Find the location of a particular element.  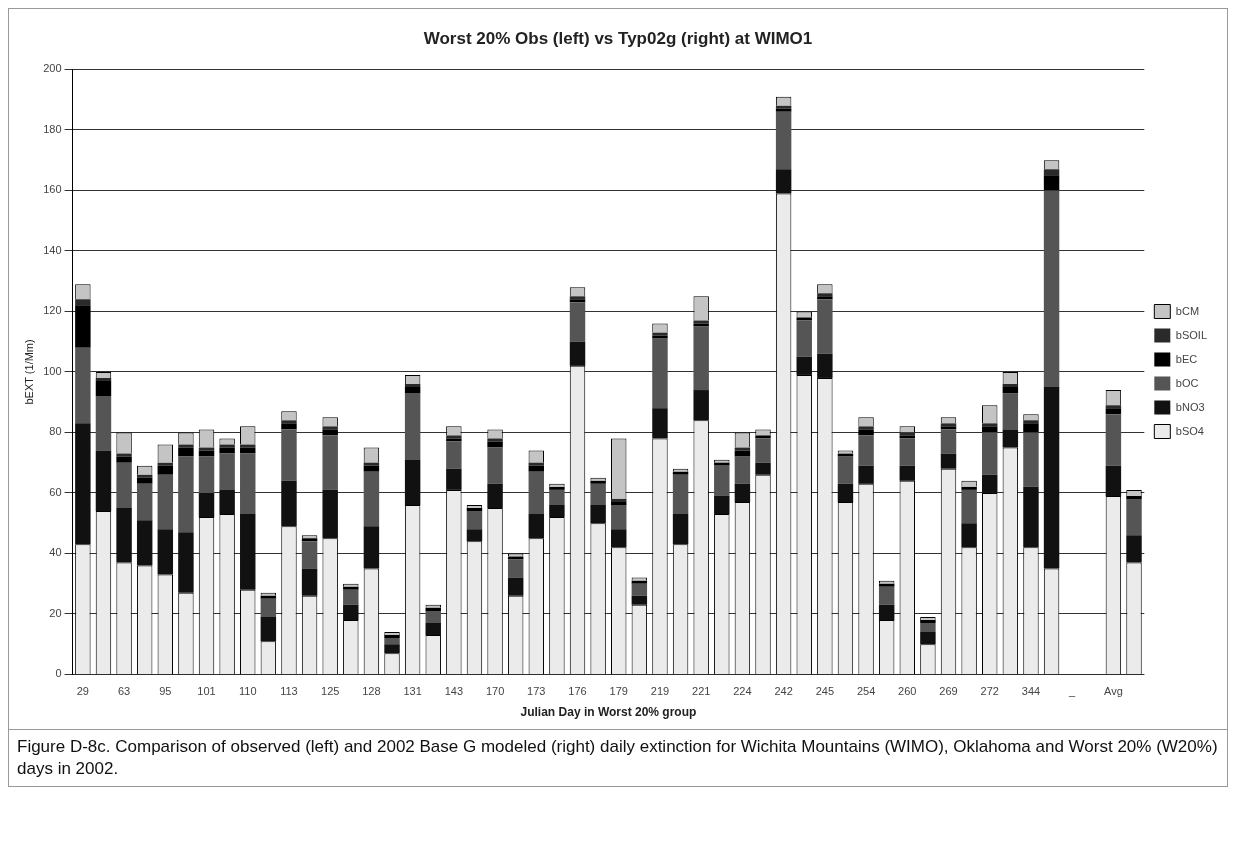

x-tick-label: 113 is located at coordinates (289, 691).